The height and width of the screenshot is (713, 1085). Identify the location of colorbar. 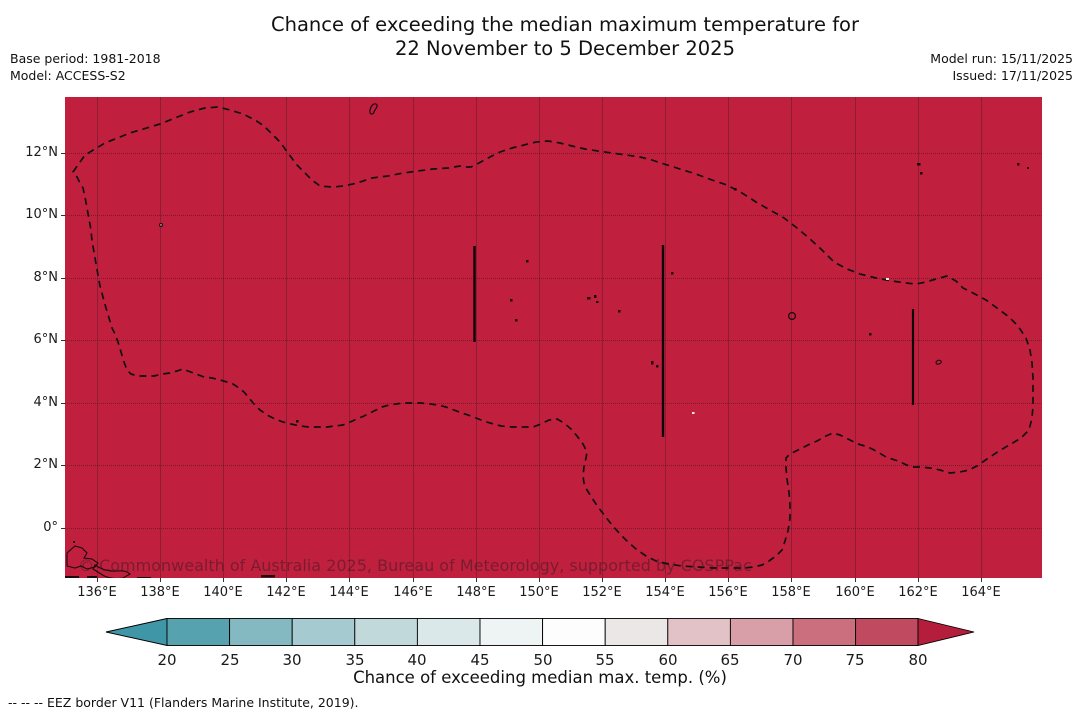
(540, 632).